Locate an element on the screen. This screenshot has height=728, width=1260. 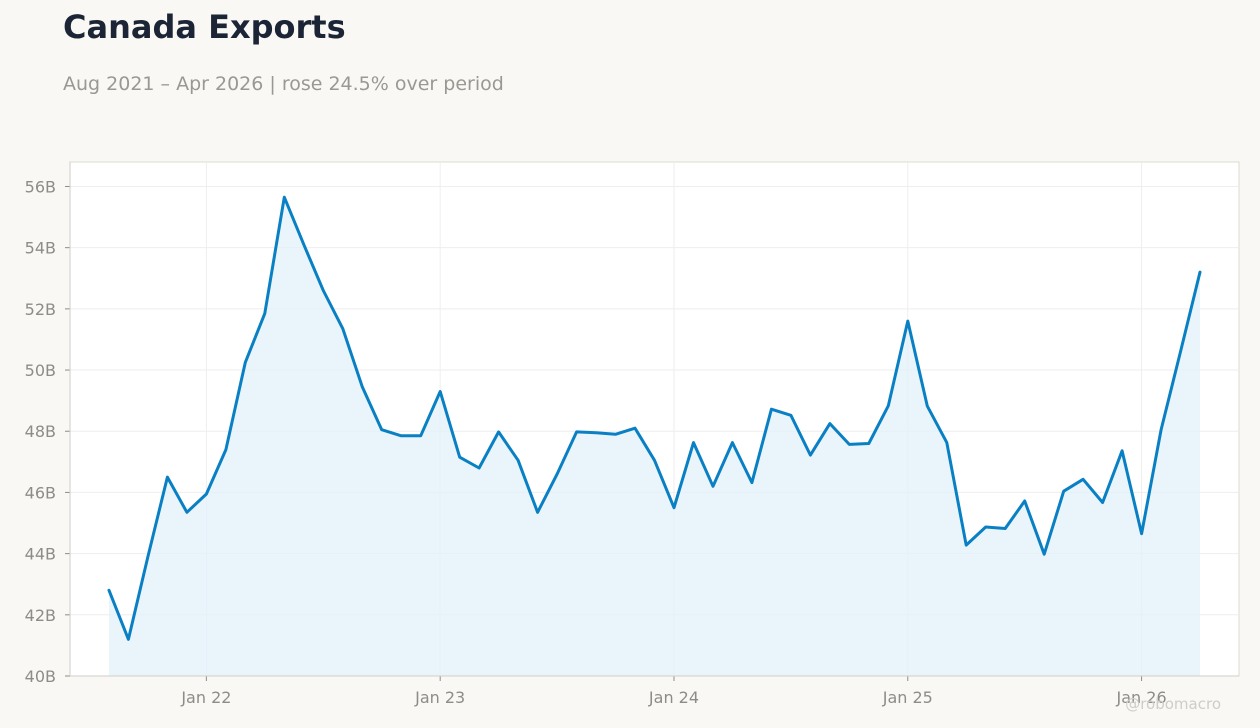
x-axis: Jan 22 Jan 23 Jan 24 Jan 25 Jan 26 is located at coordinates (654, 691).